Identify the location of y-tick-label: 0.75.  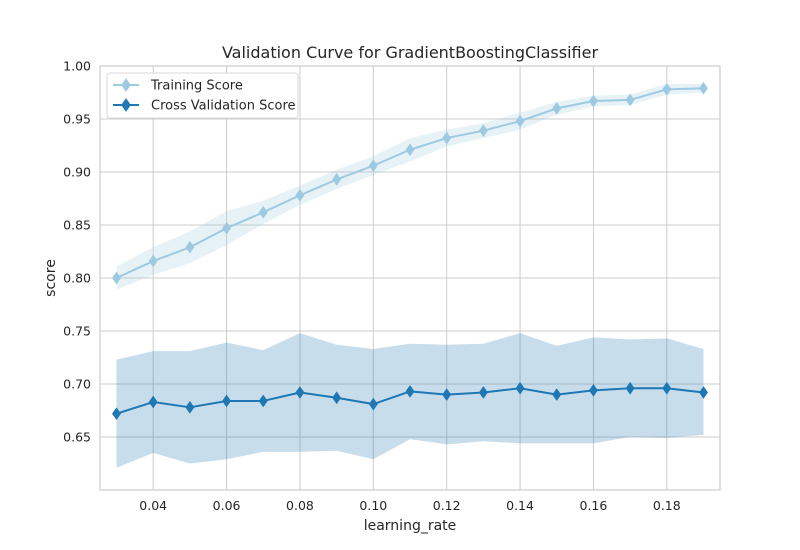
(77, 331).